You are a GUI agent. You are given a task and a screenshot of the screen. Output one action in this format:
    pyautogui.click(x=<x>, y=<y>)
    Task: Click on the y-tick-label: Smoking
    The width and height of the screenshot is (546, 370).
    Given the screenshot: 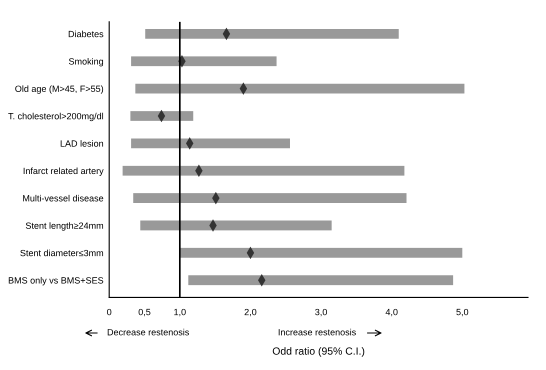 What is the action you would take?
    pyautogui.click(x=86, y=62)
    